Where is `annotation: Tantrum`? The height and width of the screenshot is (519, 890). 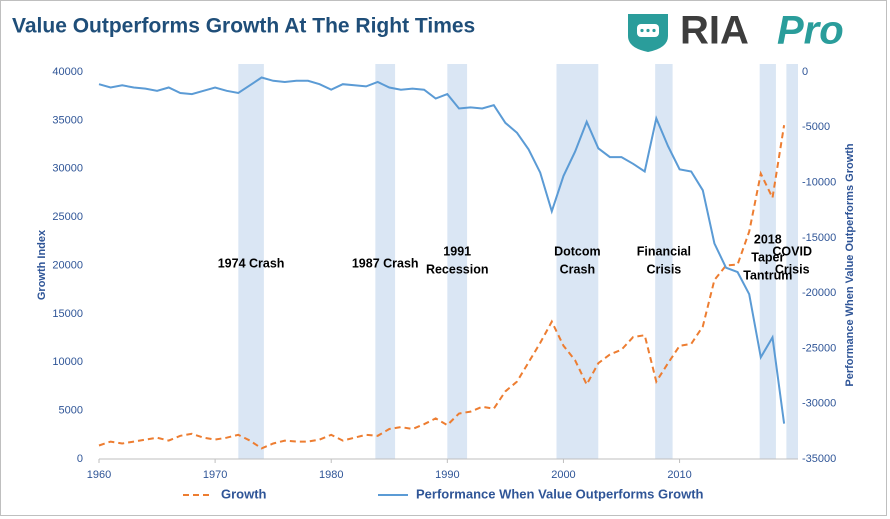 annotation: Tantrum is located at coordinates (767, 275).